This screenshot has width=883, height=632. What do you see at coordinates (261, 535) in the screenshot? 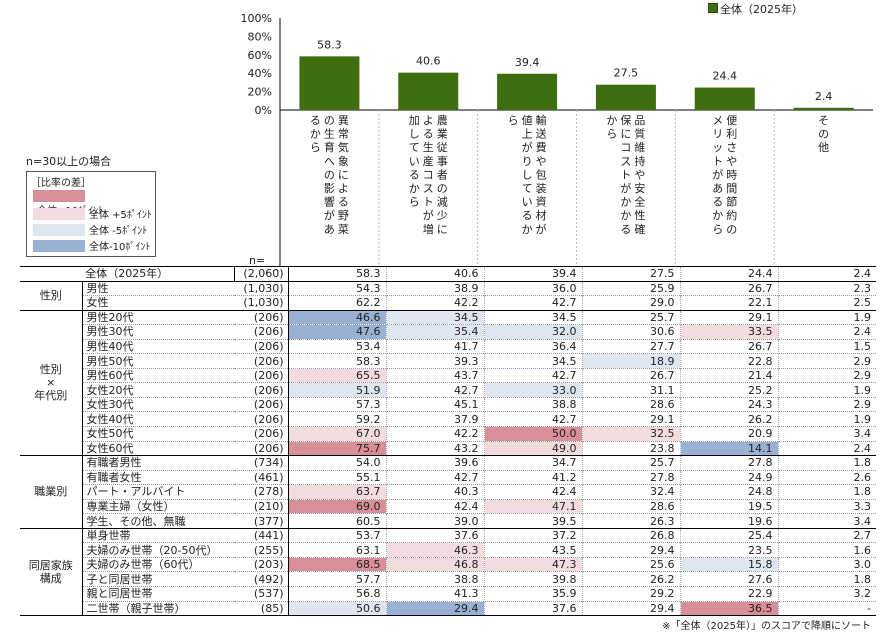
I see `row-n: (441)` at bounding box center [261, 535].